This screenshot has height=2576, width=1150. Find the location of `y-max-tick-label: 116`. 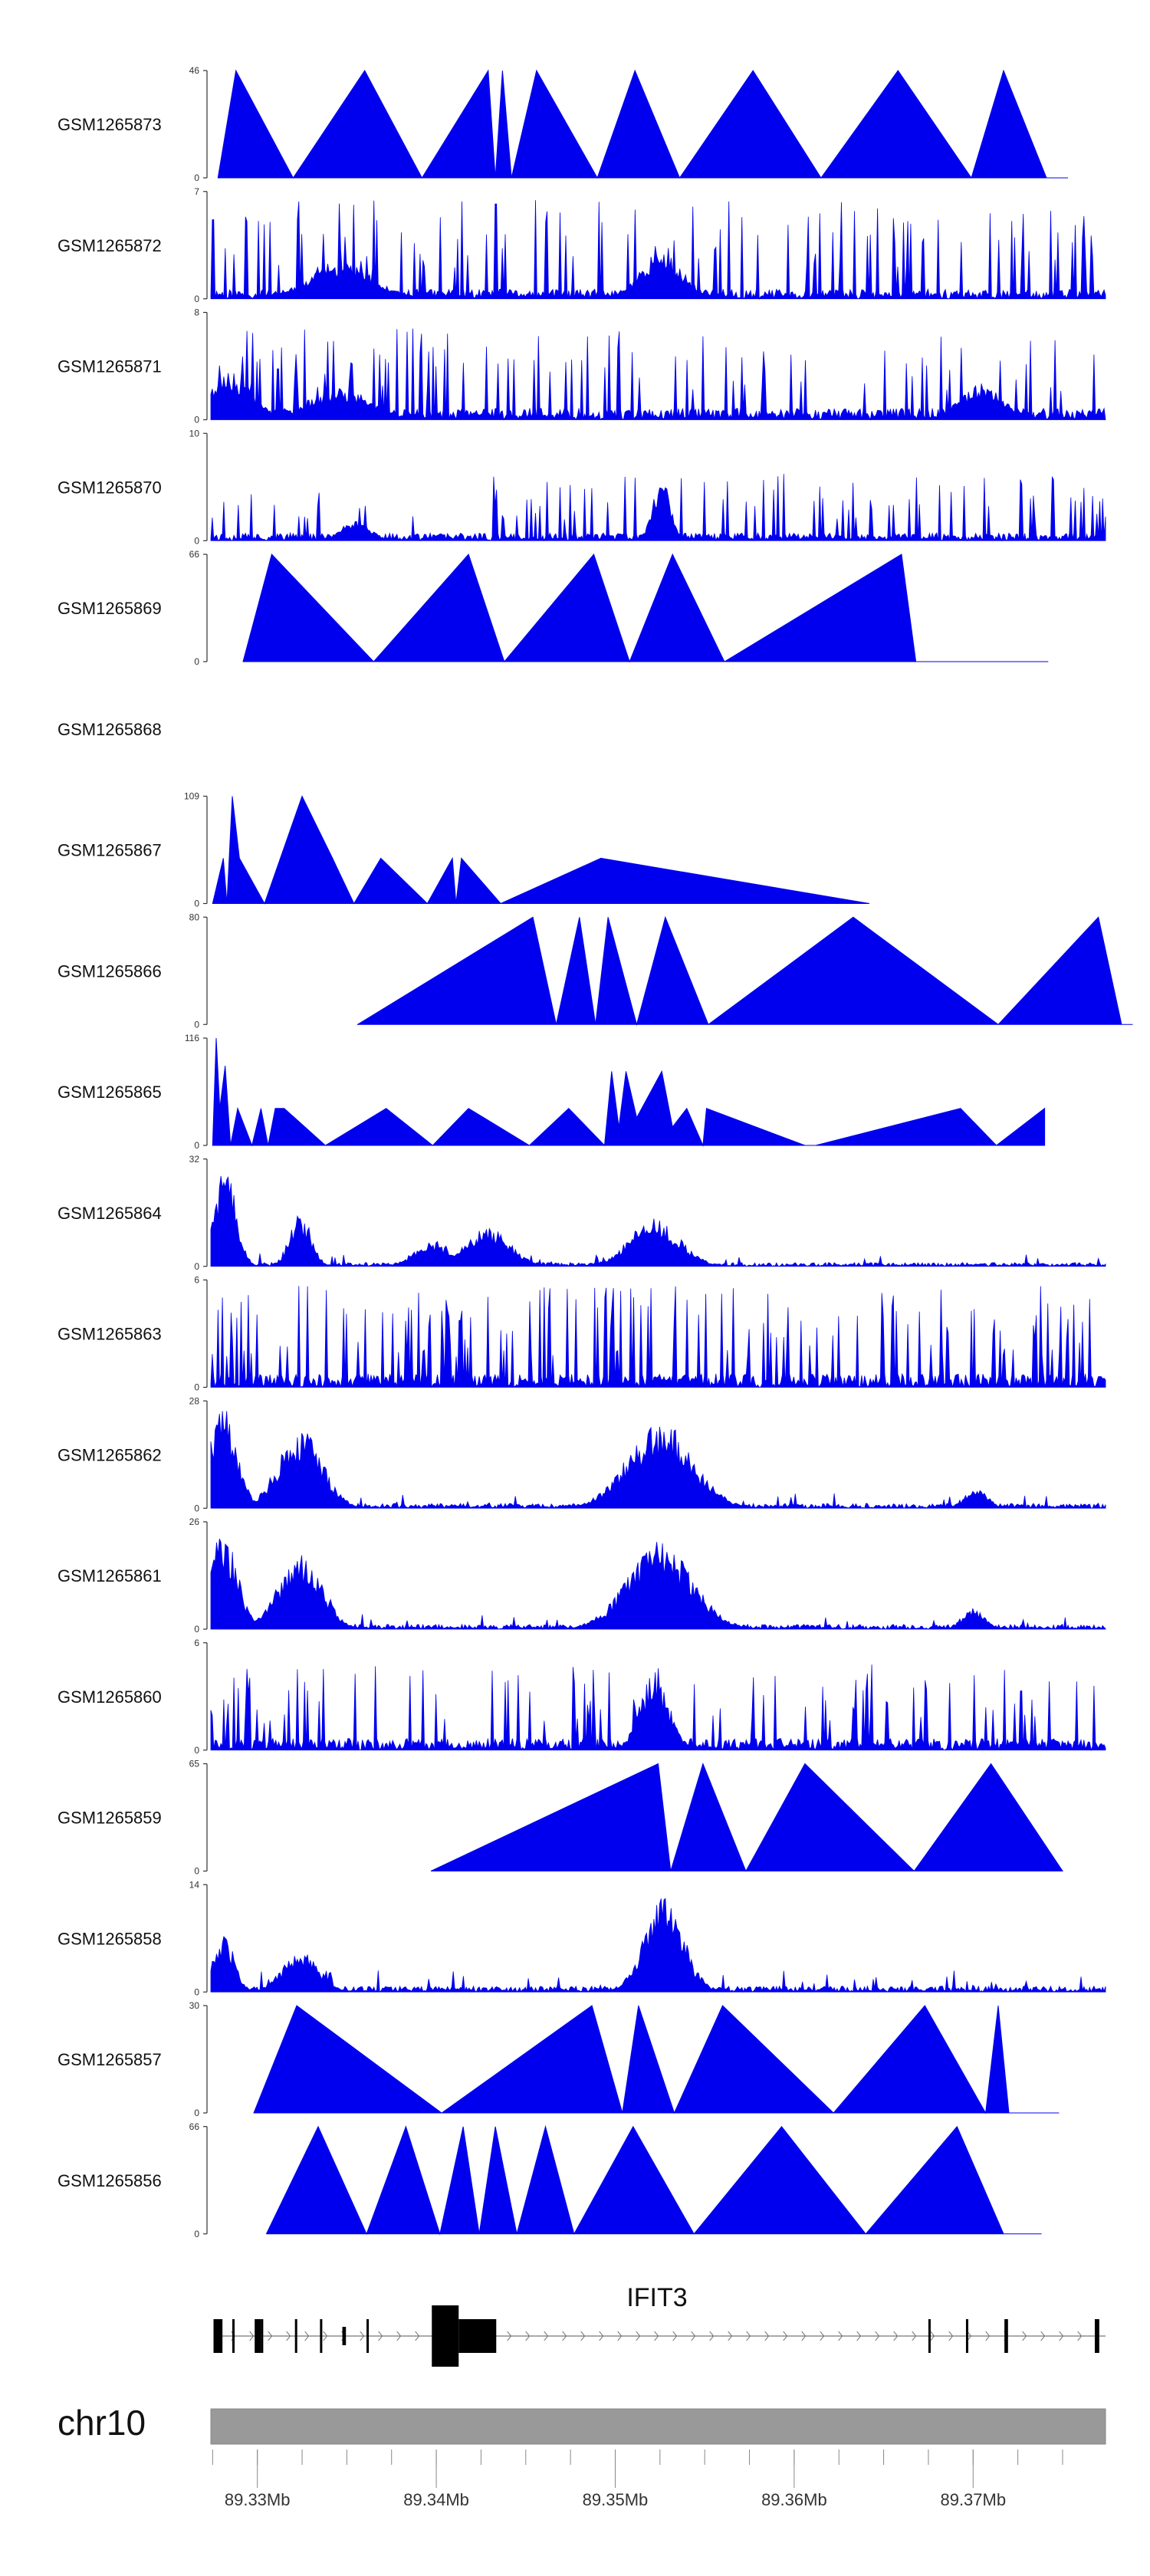

y-max-tick-label: 116 is located at coordinates (192, 1038).